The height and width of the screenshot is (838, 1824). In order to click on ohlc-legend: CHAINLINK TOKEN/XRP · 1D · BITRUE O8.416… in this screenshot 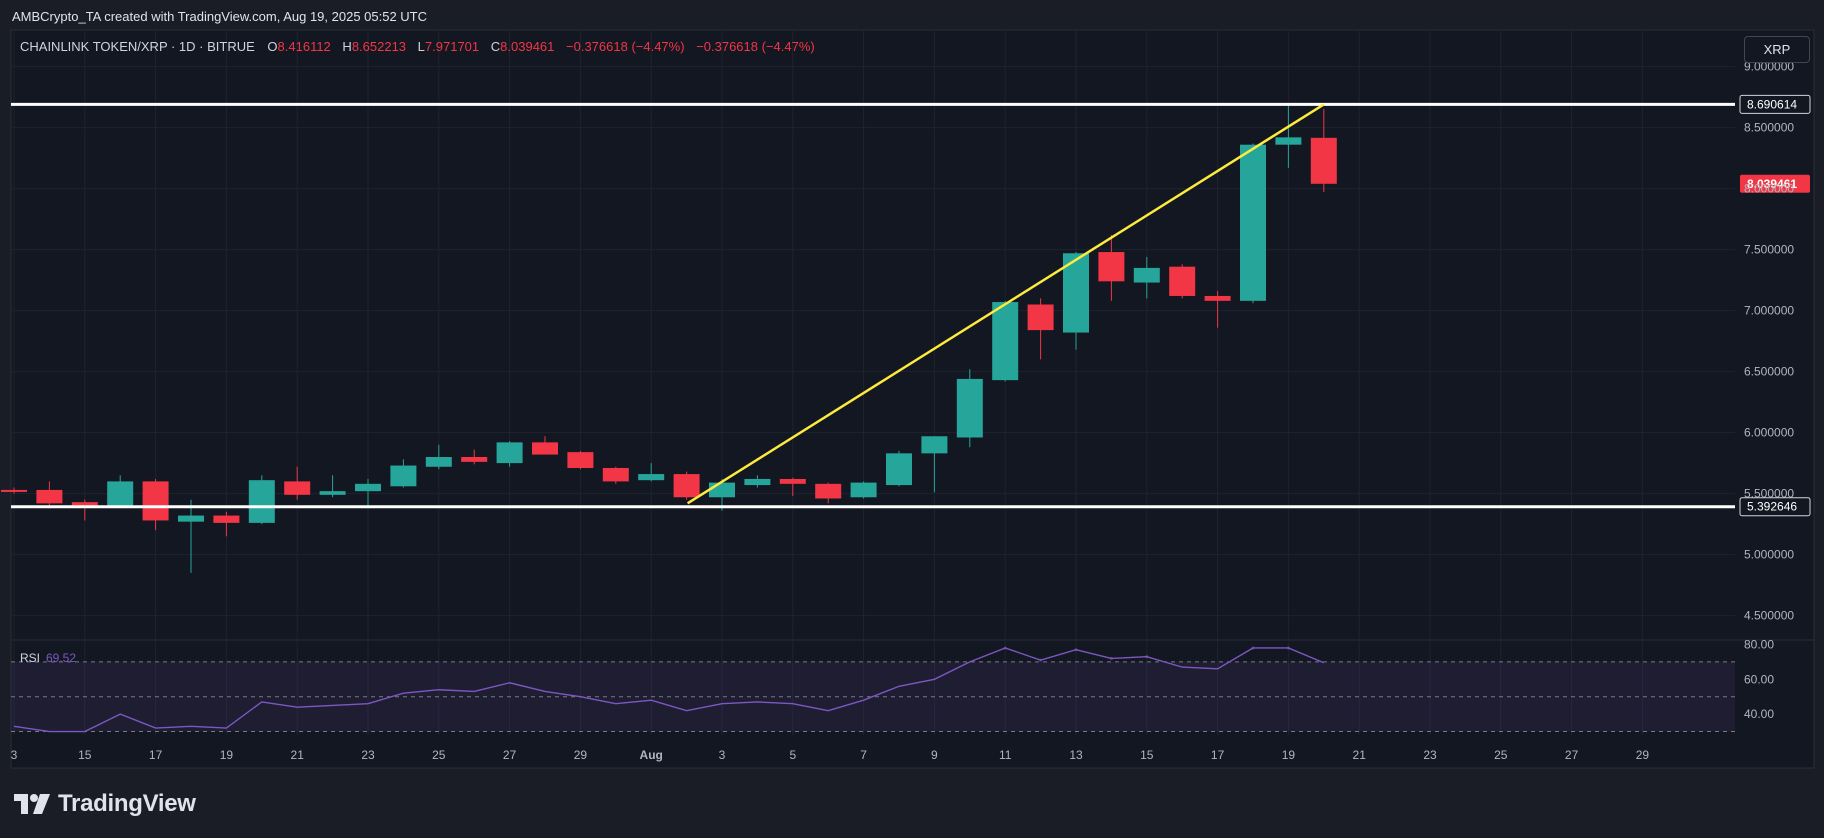, I will do `click(417, 46)`.